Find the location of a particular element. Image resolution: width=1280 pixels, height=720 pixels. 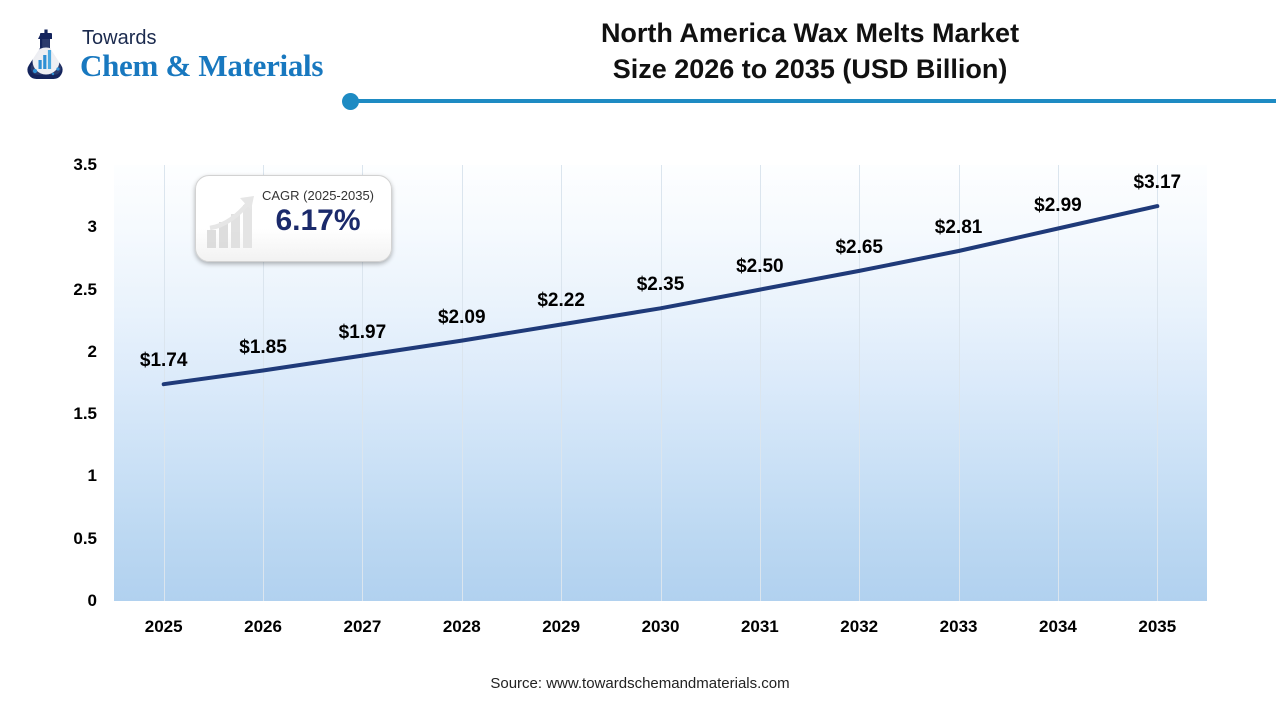

y-axis-tick-label: 1 is located at coordinates (92, 476).